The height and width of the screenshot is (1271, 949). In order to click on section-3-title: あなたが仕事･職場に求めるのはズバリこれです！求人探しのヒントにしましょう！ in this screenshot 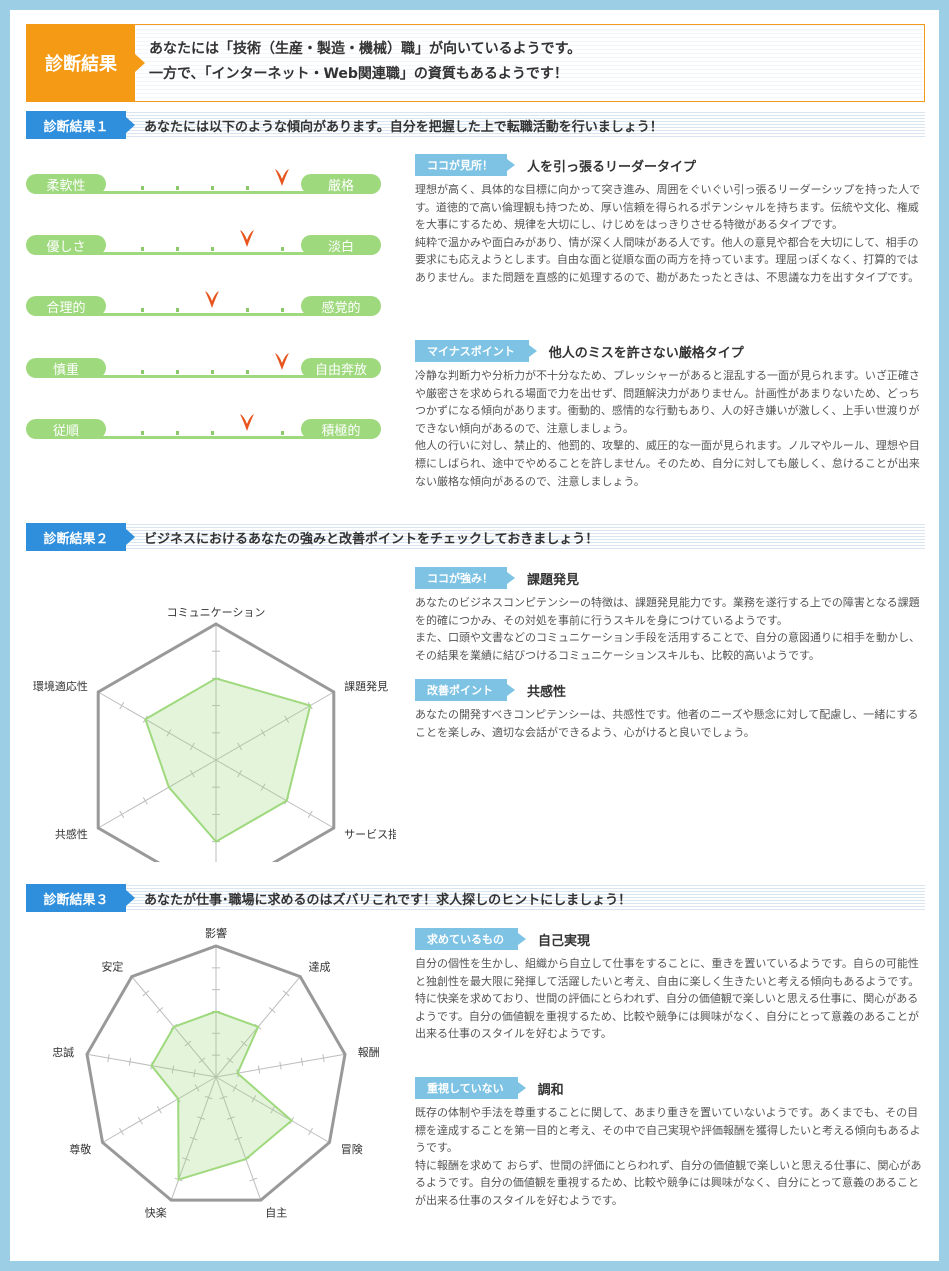, I will do `click(388, 900)`.